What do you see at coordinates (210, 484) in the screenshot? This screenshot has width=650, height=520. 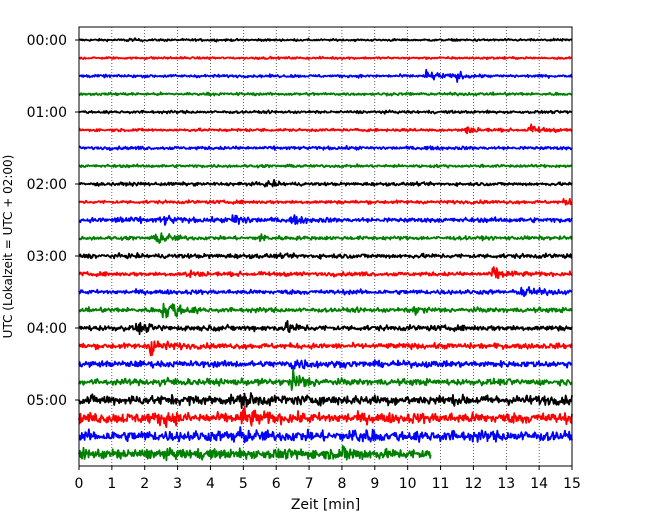 I see `x-tick-label-4: 4` at bounding box center [210, 484].